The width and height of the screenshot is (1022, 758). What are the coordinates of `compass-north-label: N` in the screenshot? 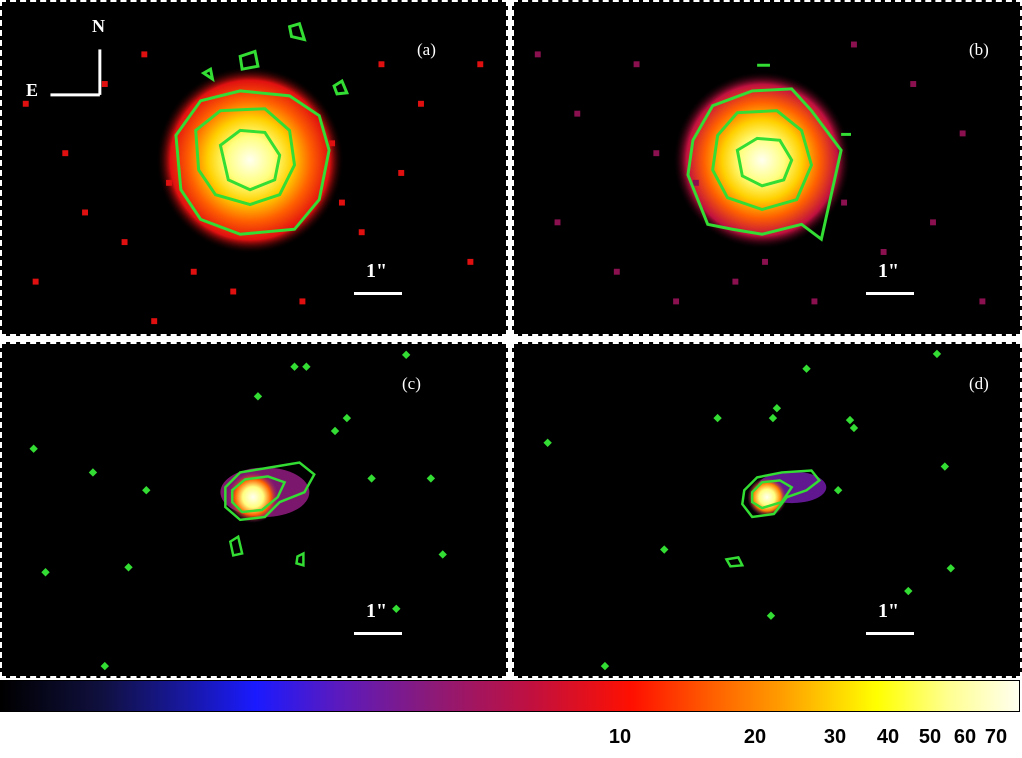 It's located at (98, 26).